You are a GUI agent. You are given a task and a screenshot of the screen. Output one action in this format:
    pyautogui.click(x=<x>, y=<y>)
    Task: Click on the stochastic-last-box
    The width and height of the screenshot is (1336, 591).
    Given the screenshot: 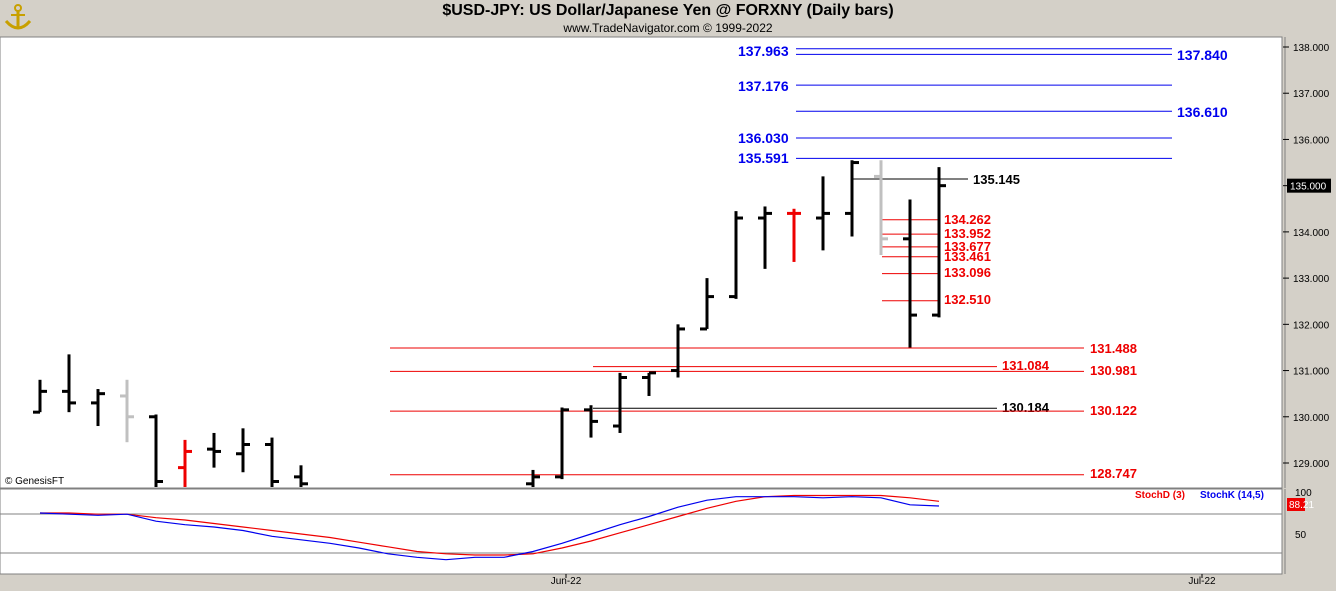 What is the action you would take?
    pyautogui.click(x=1296, y=504)
    